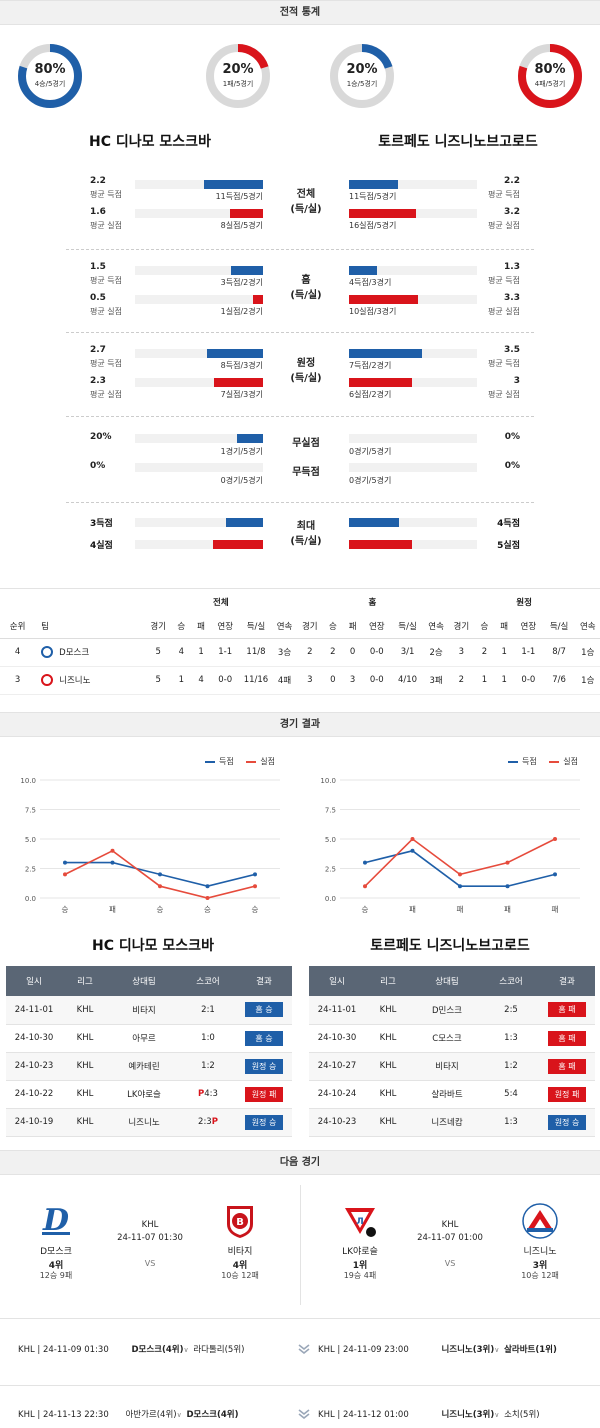 Image resolution: width=600 pixels, height=1428 pixels. What do you see at coordinates (587, 652) in the screenshot?
I see `standings-cell: 1승` at bounding box center [587, 652].